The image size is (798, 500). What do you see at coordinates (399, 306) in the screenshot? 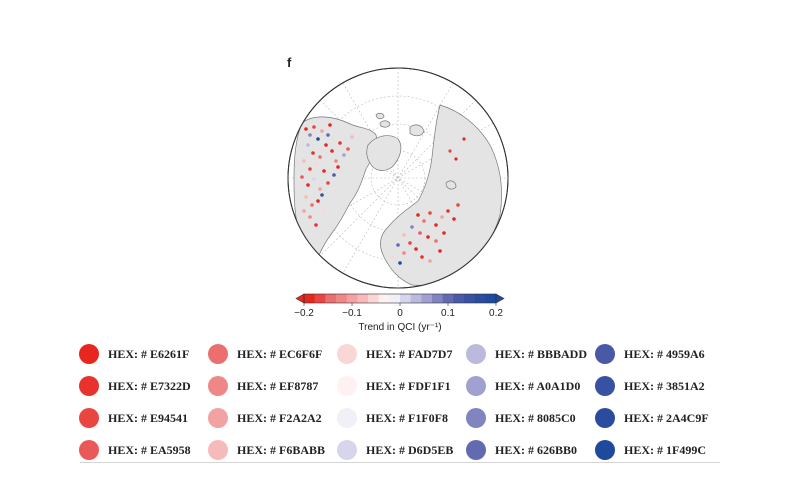
I see `colorbar: −0.2 −0.1 0 0.1 0.2` at bounding box center [399, 306].